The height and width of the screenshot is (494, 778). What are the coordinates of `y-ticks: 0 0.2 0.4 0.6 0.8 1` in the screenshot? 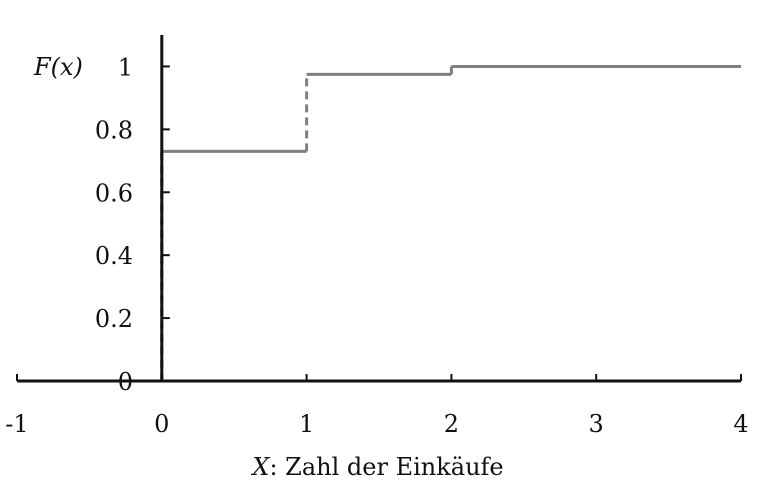 It's located at (132, 224).